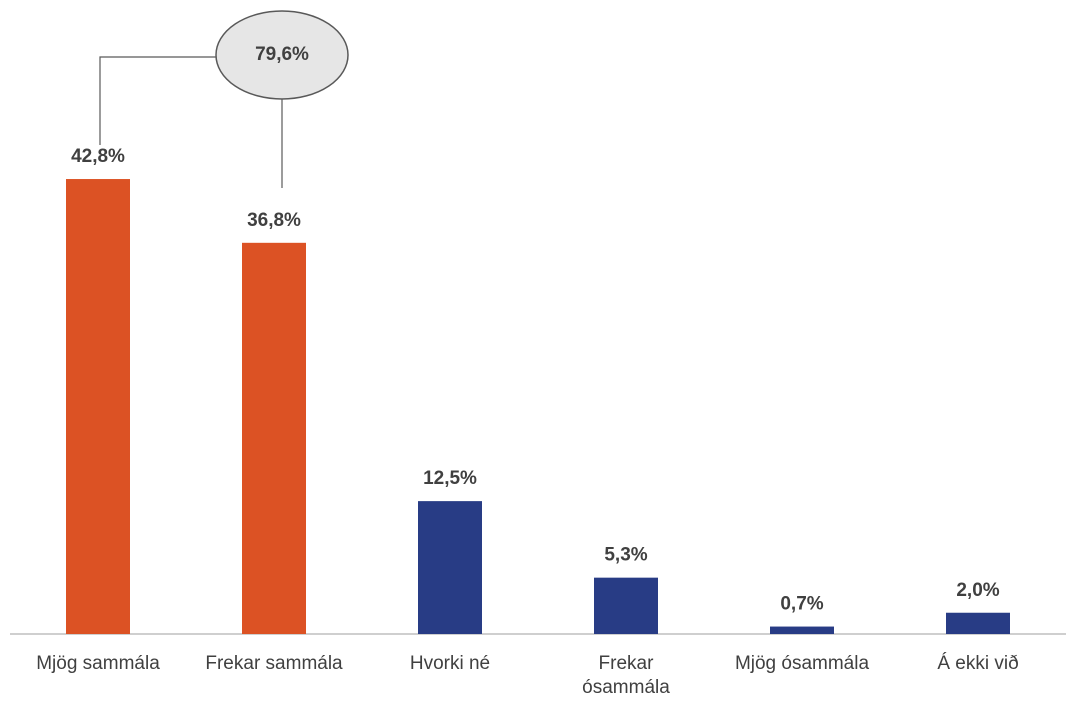  I want to click on x-tick-label: Mjög sammála, so click(98, 663).